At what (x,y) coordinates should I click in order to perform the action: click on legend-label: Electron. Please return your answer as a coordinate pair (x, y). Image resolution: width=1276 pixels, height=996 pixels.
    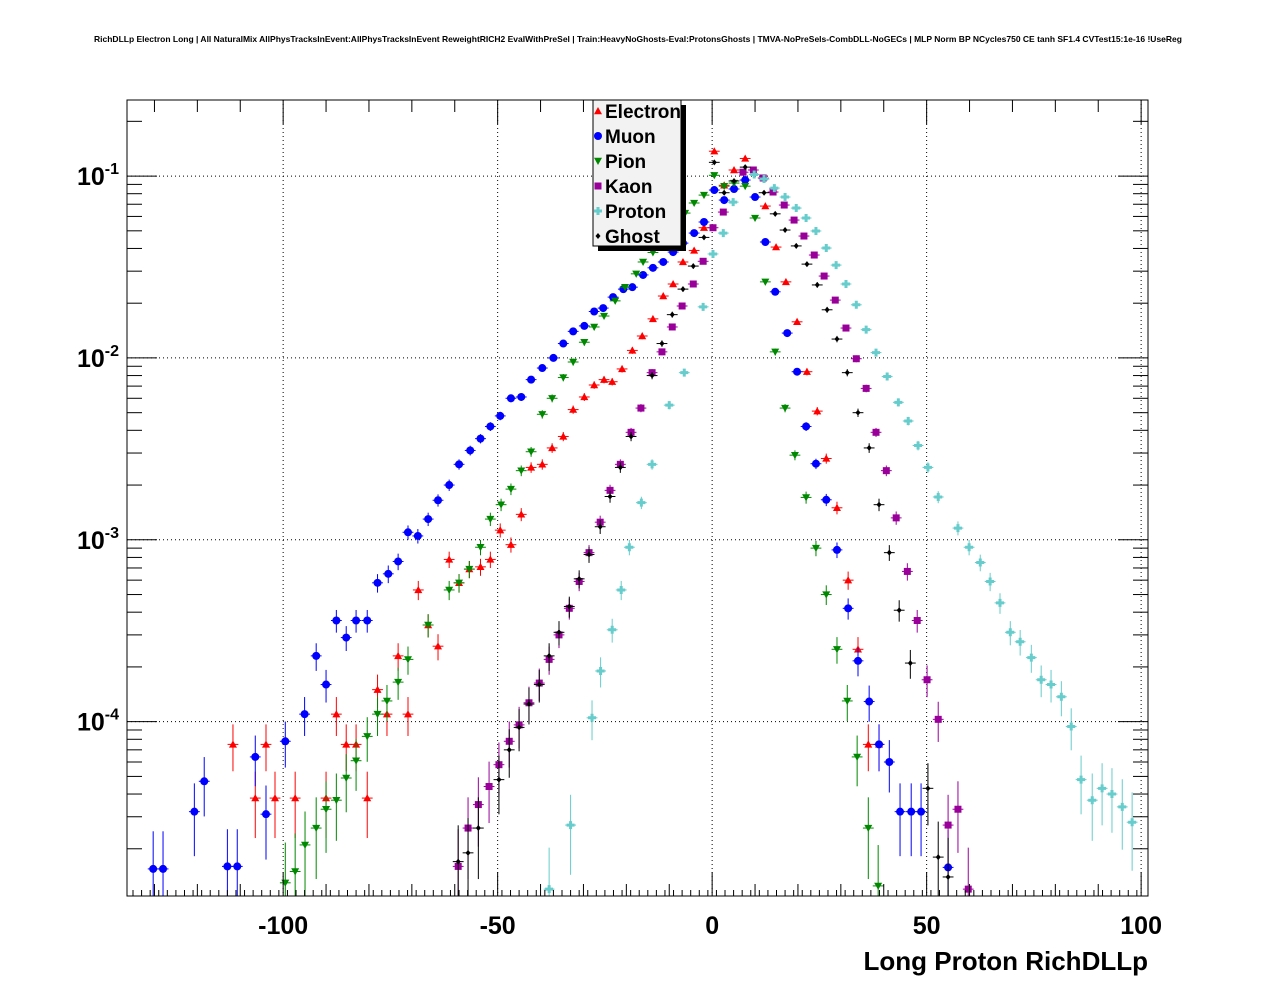
    Looking at the image, I should click on (643, 112).